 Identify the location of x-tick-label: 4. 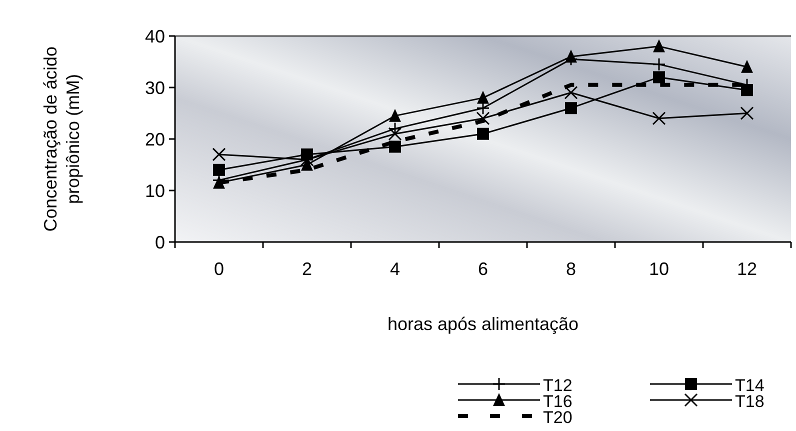
(395, 269).